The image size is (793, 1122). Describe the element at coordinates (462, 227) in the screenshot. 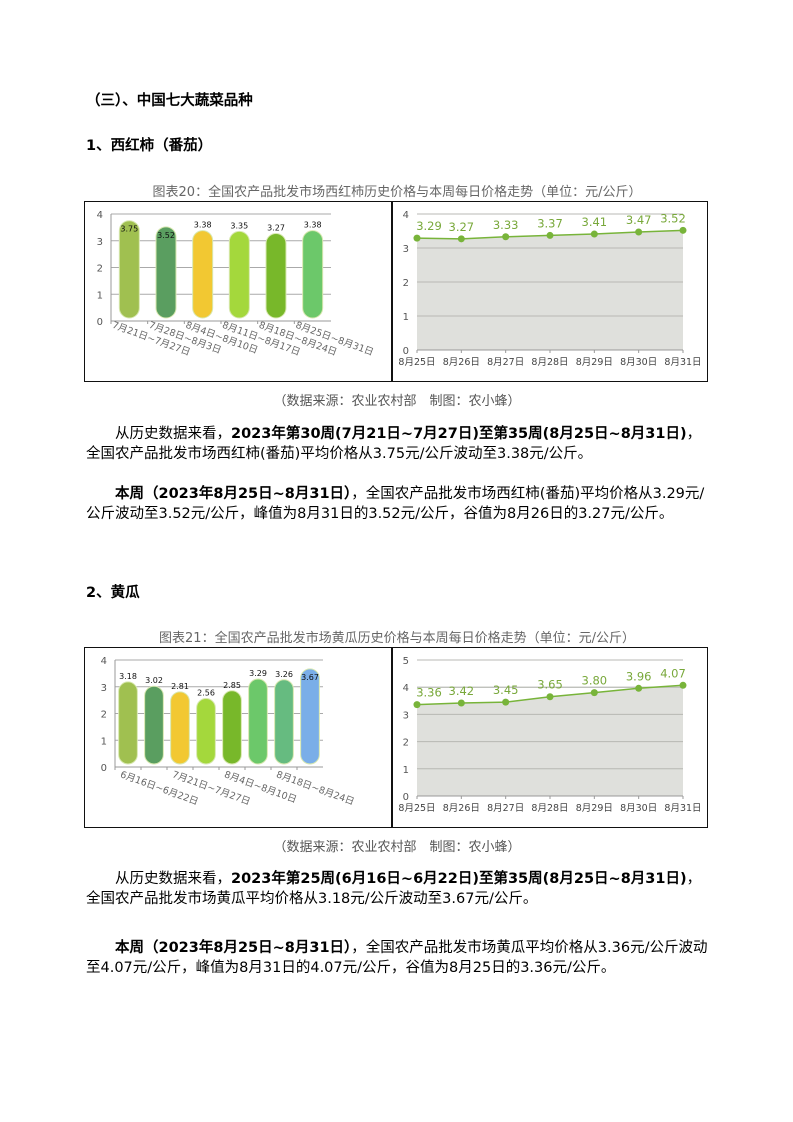

I see `point-value-label: 3.27` at that location.